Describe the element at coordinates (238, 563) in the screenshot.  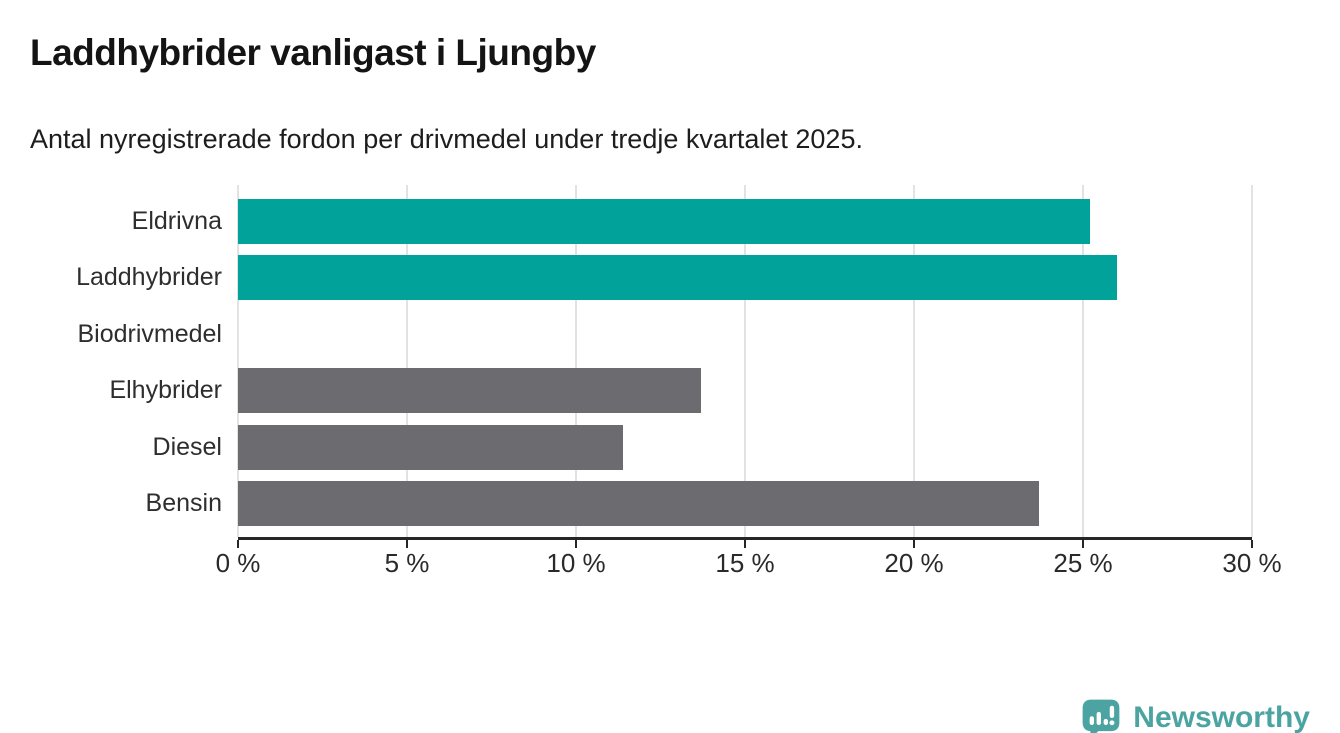
I see `axis-tick-label: 0 %` at that location.